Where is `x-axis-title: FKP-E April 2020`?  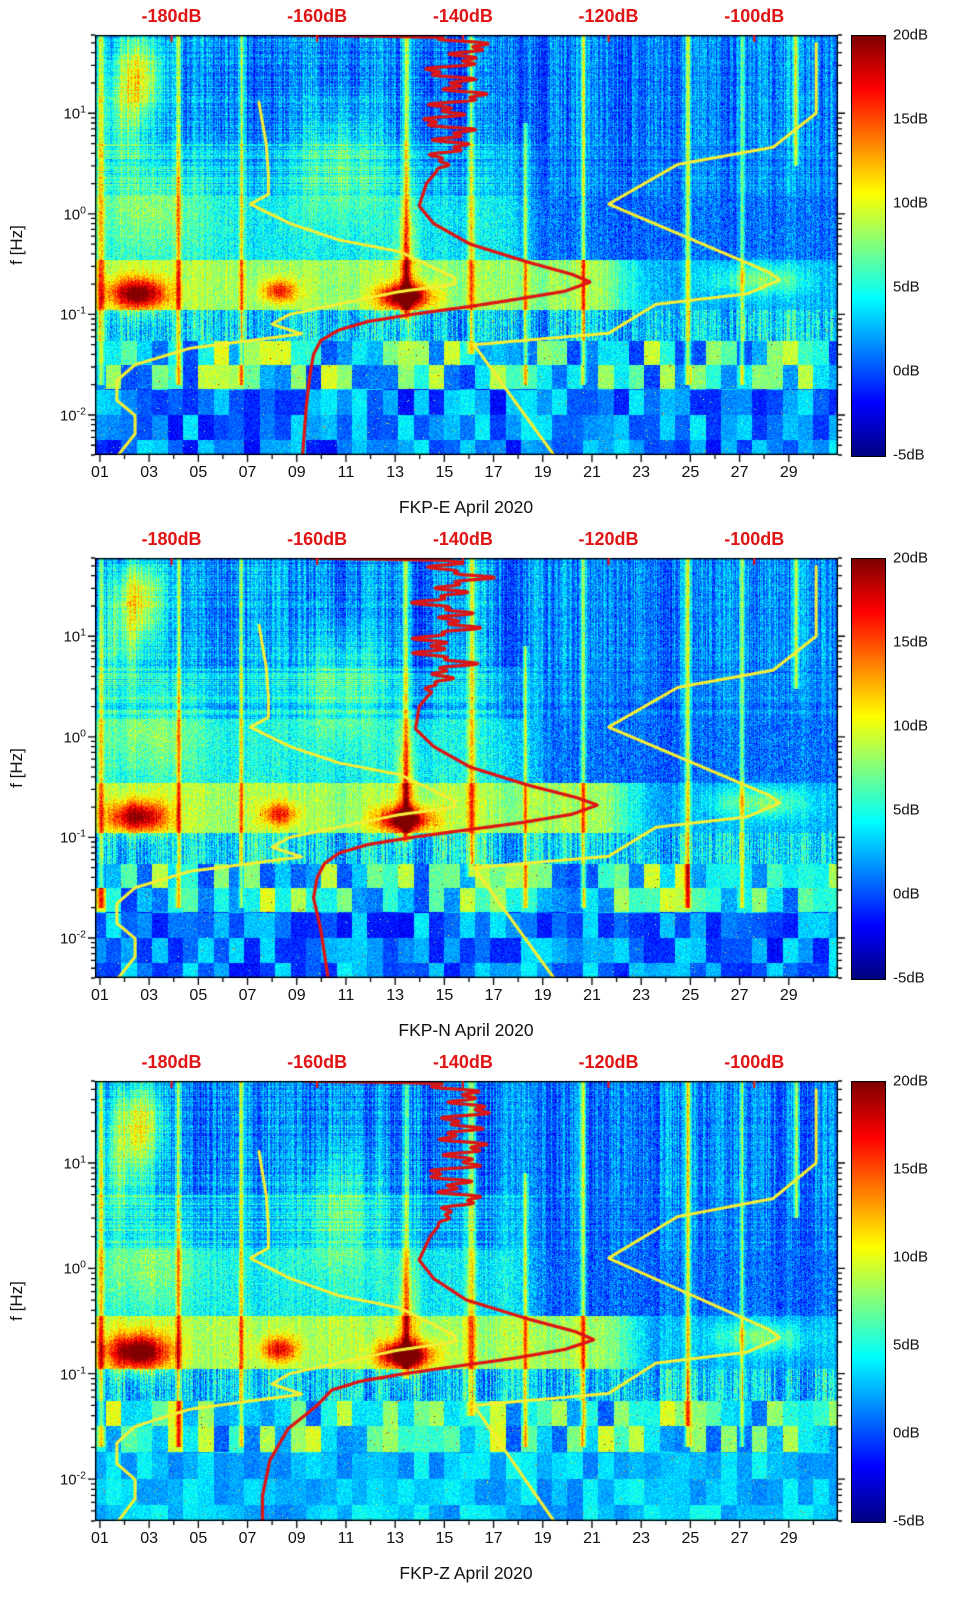 x-axis-title: FKP-E April 2020 is located at coordinates (466, 507).